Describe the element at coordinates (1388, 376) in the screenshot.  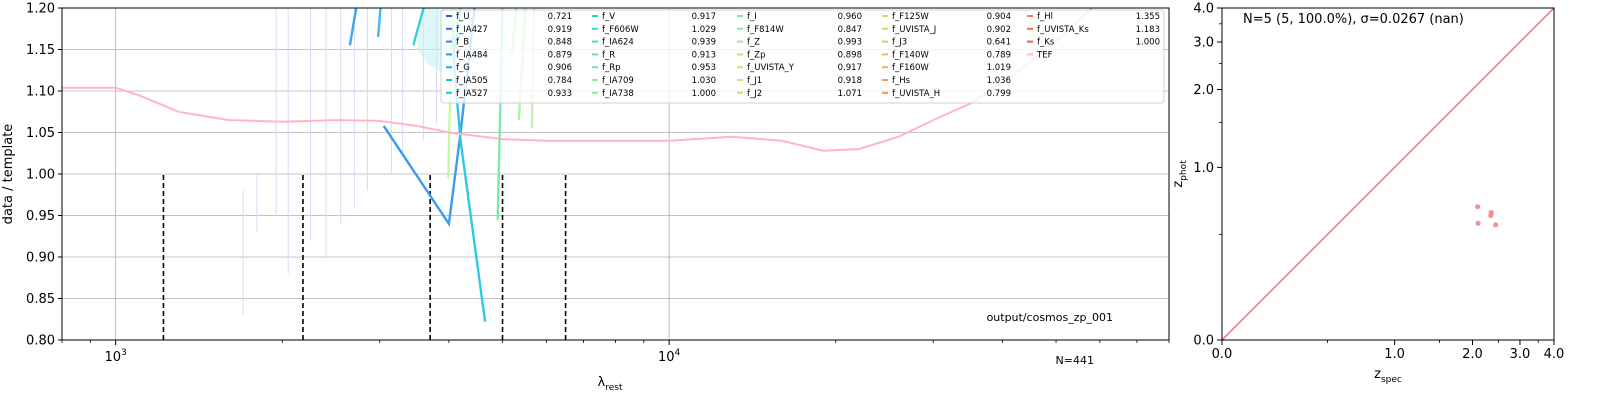
I see `right-x-axis-label: zspec` at that location.